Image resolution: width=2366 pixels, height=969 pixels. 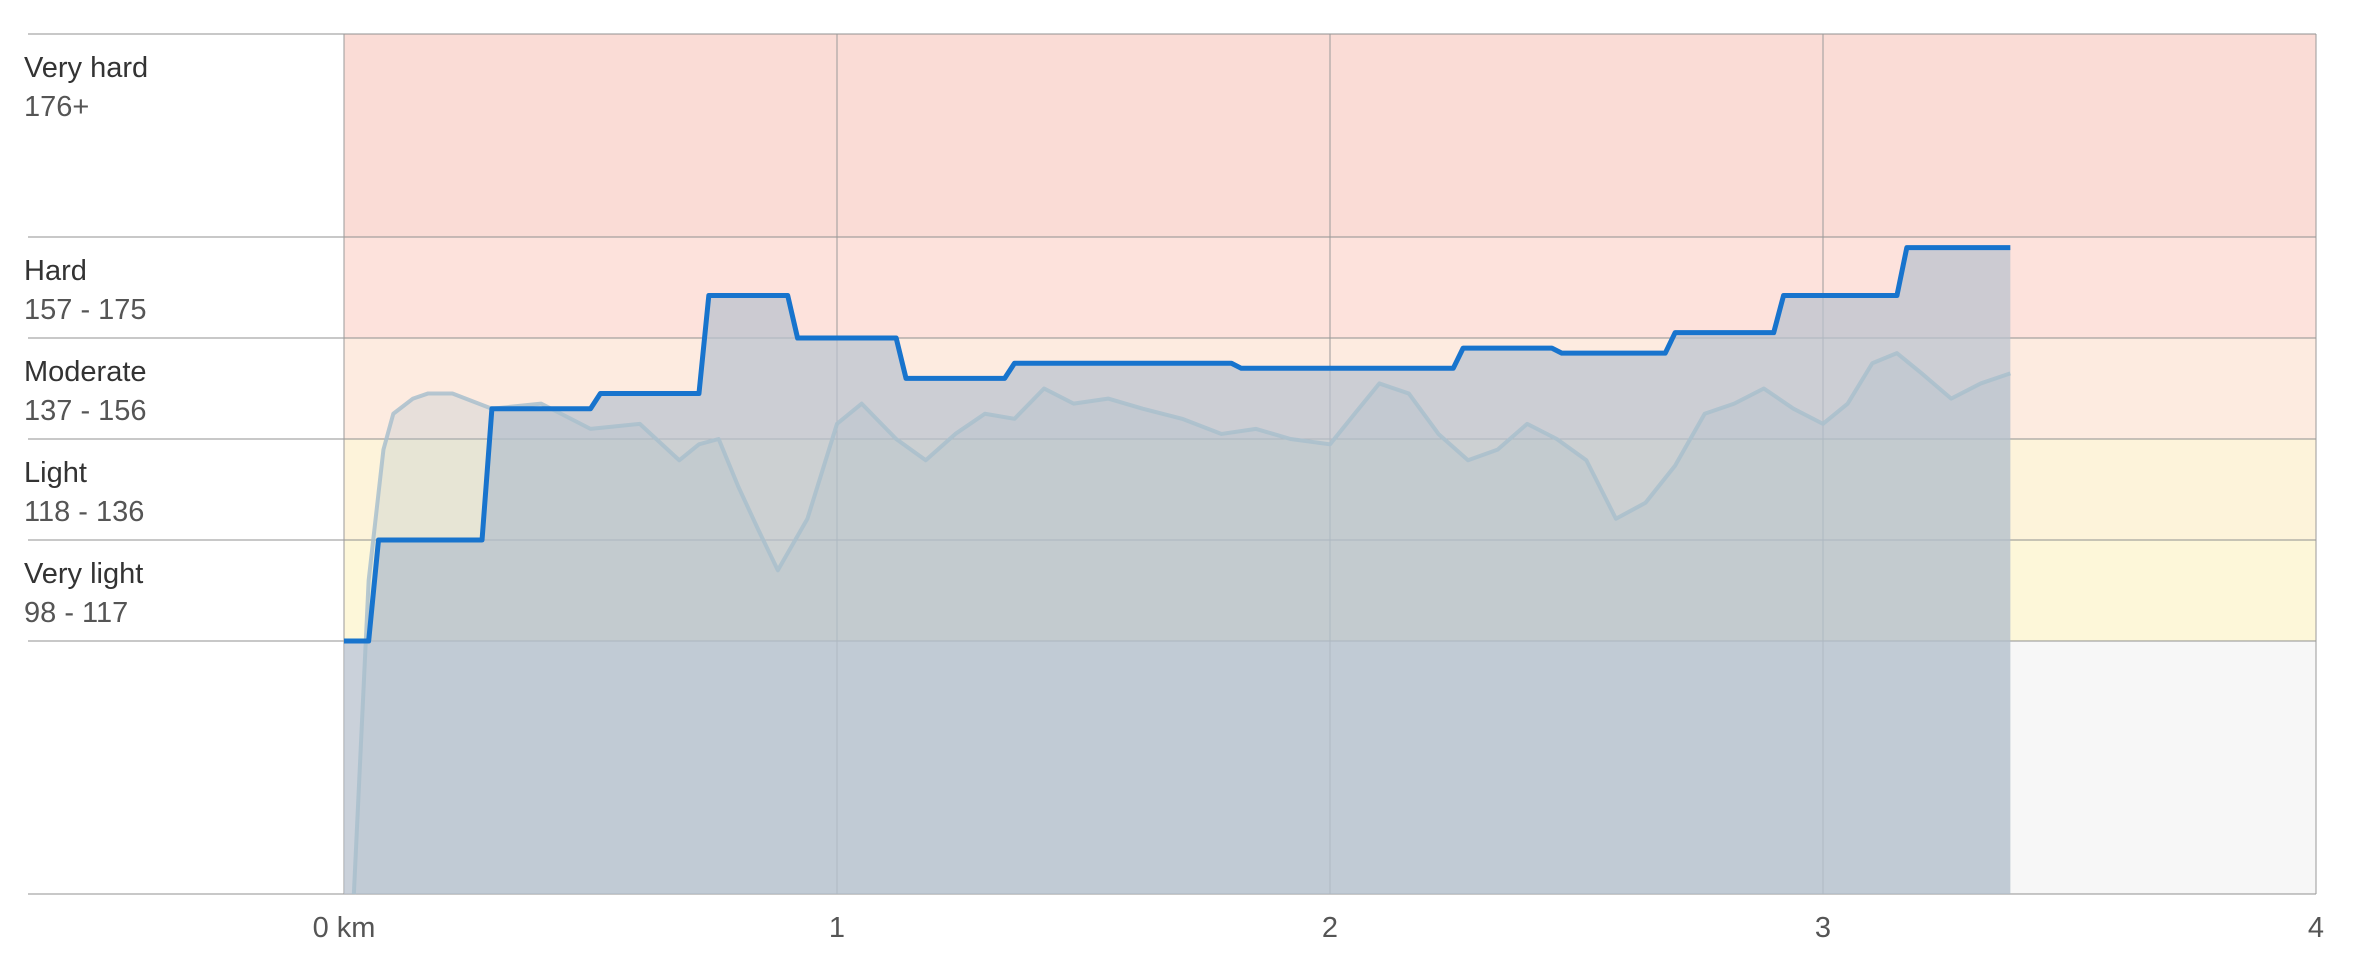 I want to click on x-tick-label: 2, so click(x=1330, y=928).